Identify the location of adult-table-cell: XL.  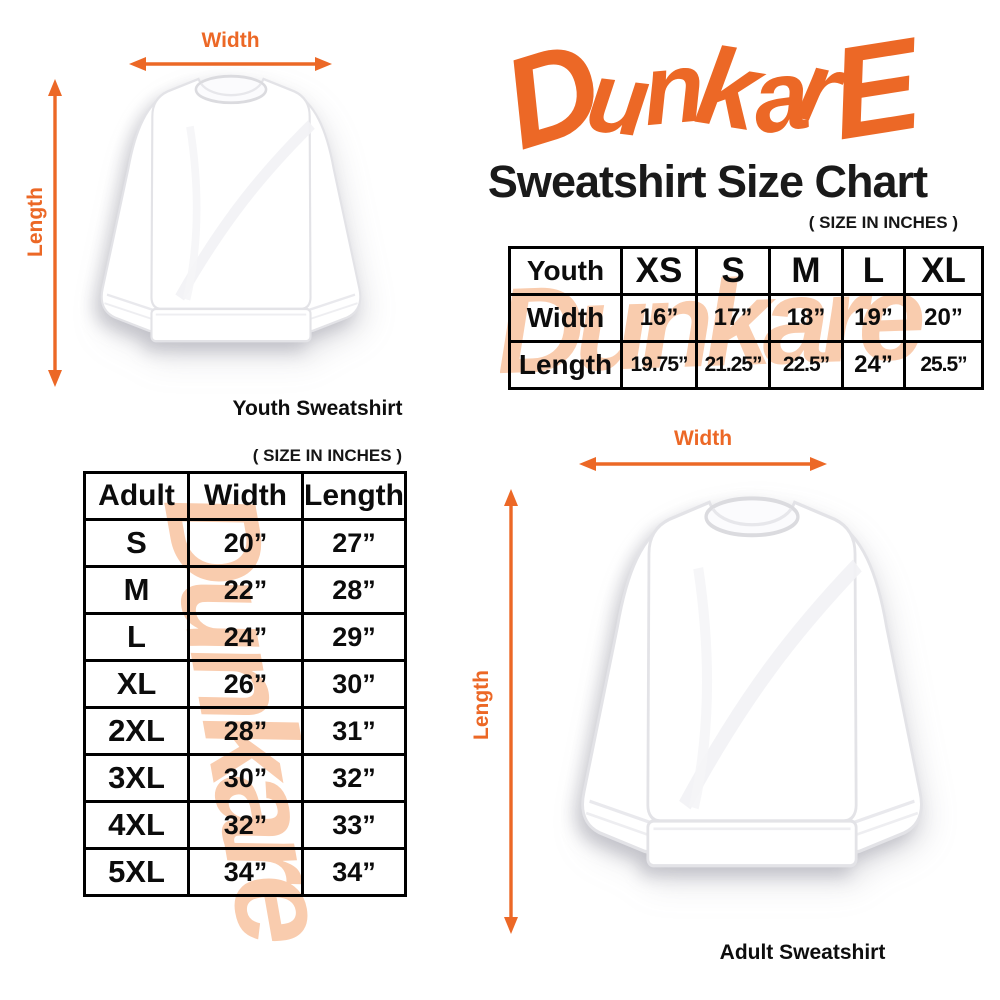
(136, 684).